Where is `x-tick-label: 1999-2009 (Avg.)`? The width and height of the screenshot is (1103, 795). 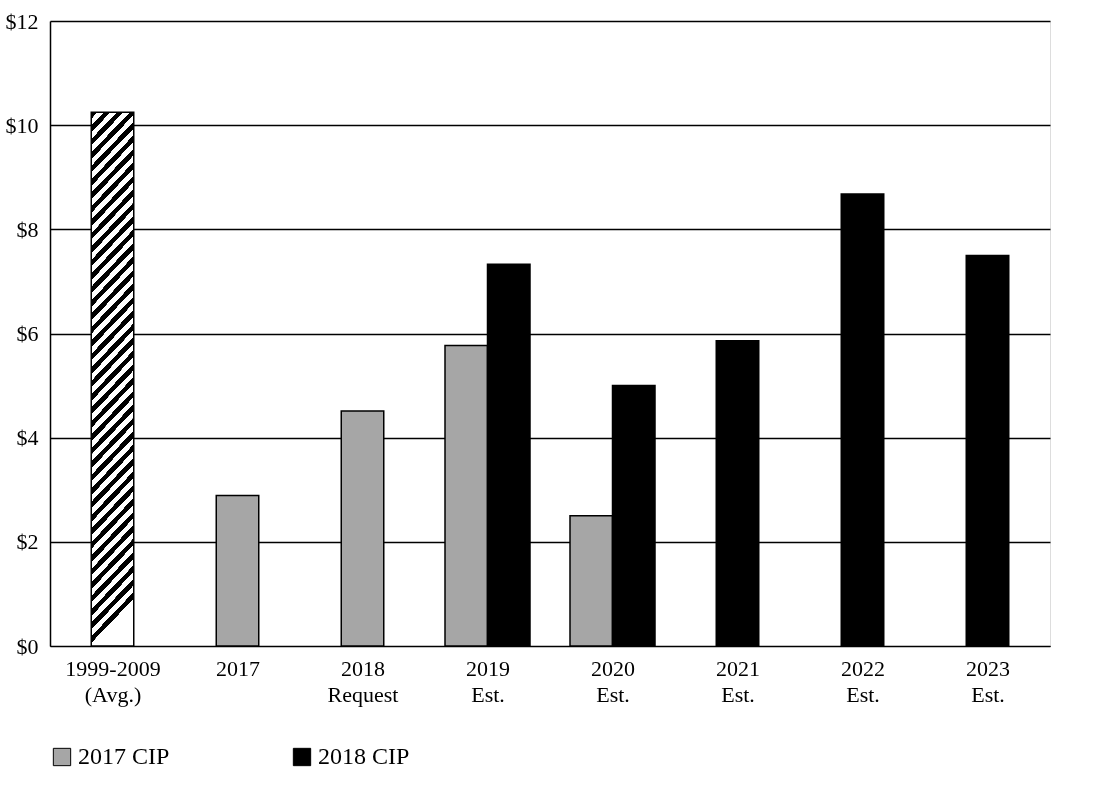 x-tick-label: 1999-2009 (Avg.) is located at coordinates (113, 681).